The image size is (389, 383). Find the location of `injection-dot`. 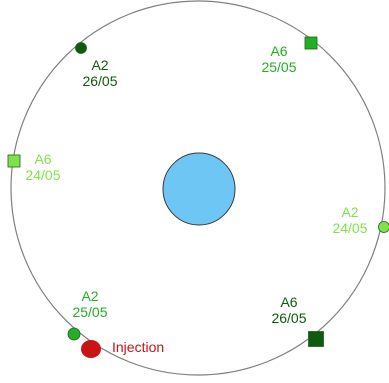

injection-dot is located at coordinates (91, 349).